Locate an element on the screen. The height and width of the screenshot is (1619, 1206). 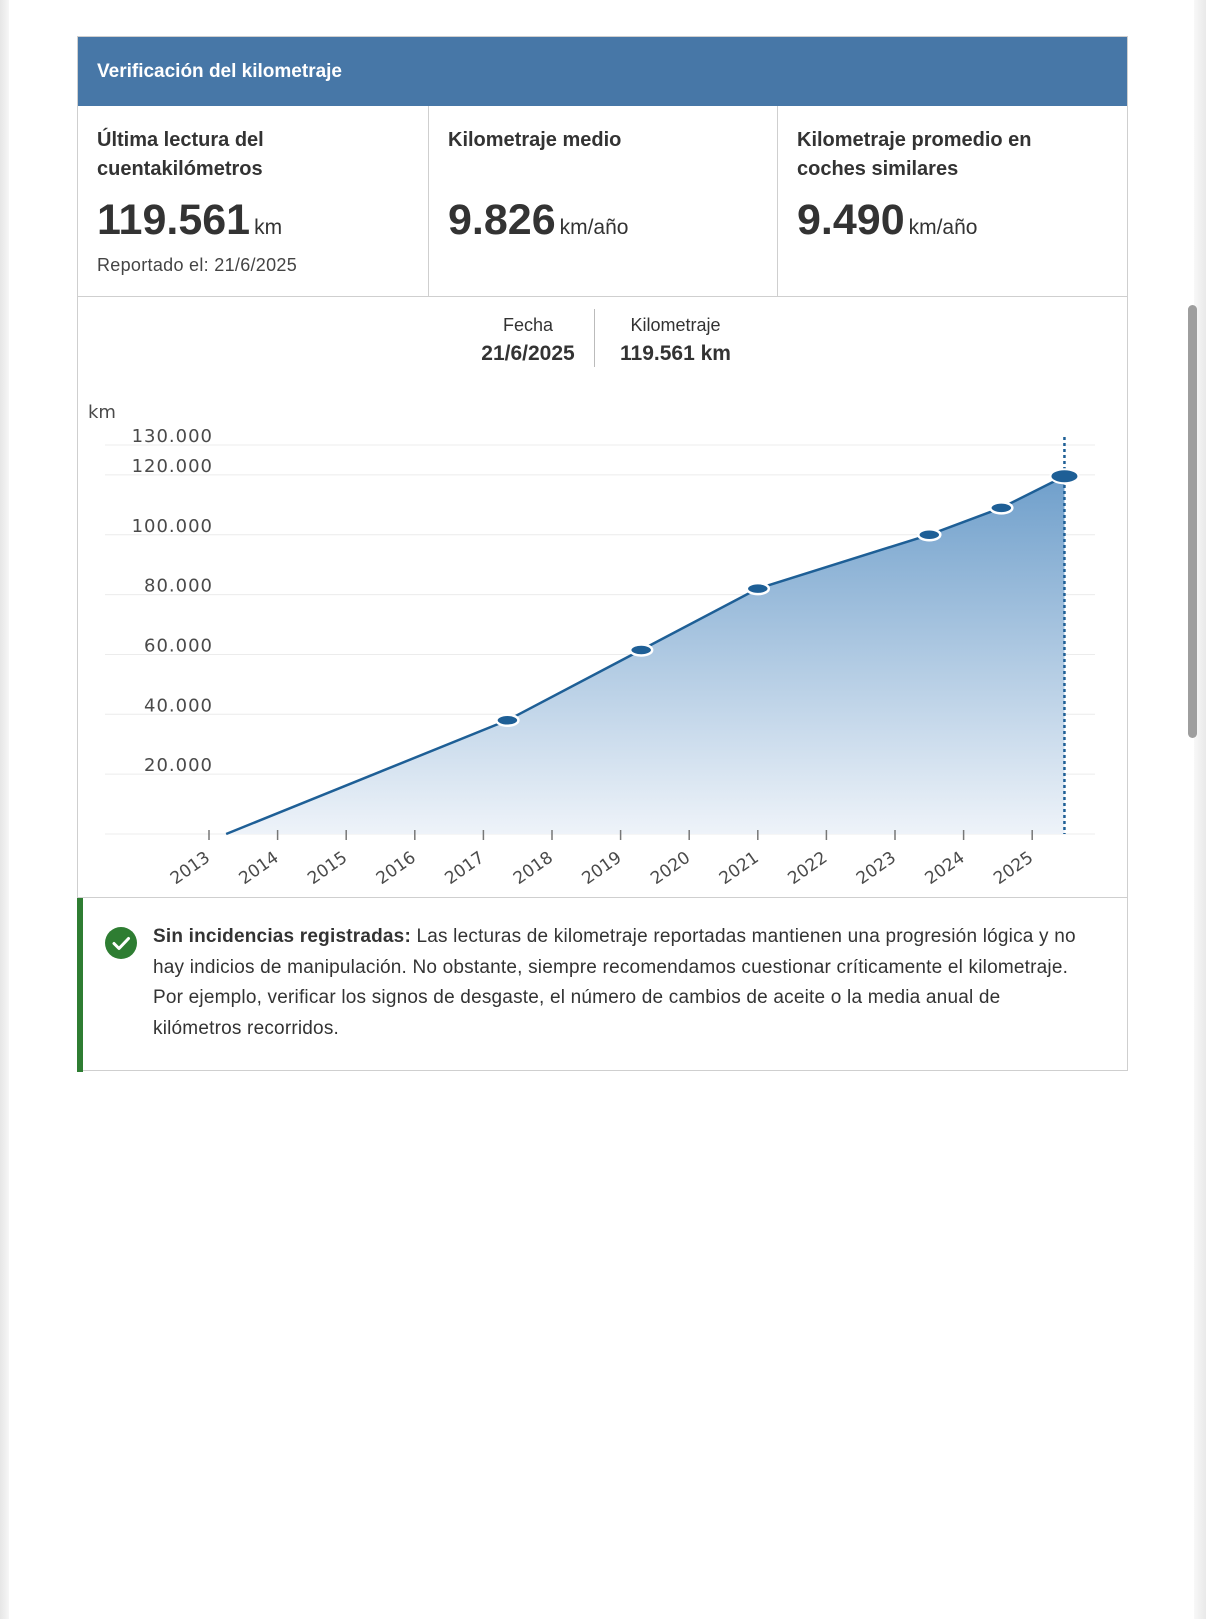
notice-title: Sin incidencias registradas: is located at coordinates (282, 936).